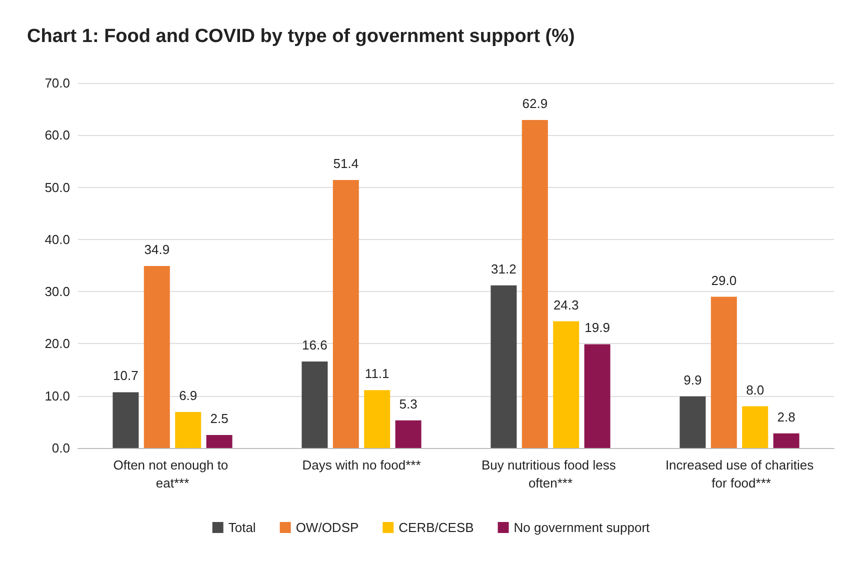 The image size is (862, 561). Describe the element at coordinates (566, 304) in the screenshot. I see `data-label: 24.3` at that location.